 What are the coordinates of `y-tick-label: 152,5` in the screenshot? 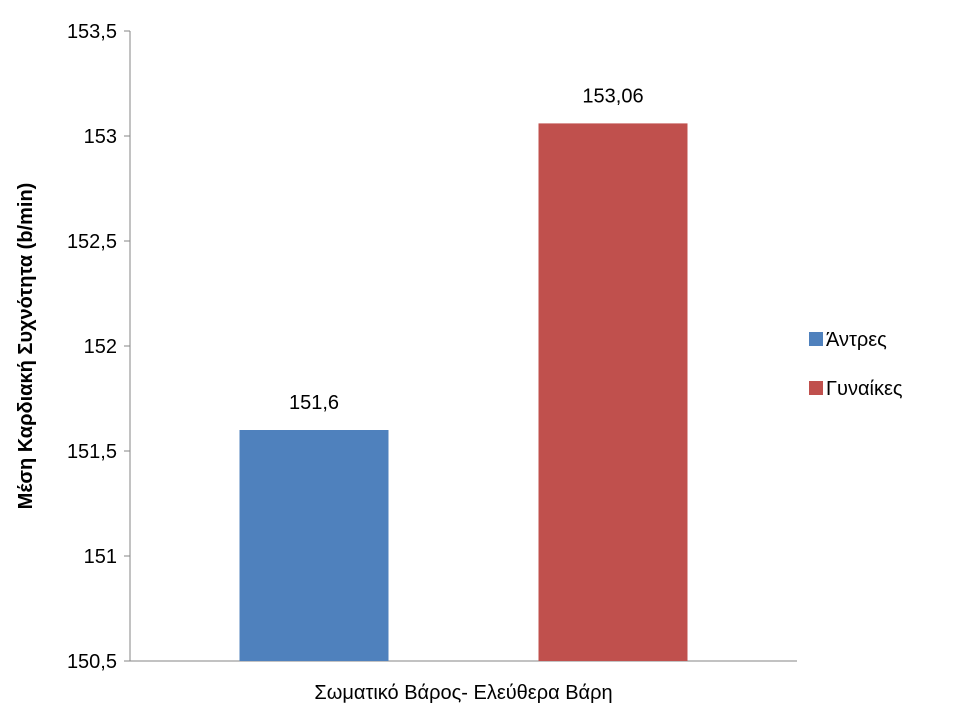 It's located at (92, 242).